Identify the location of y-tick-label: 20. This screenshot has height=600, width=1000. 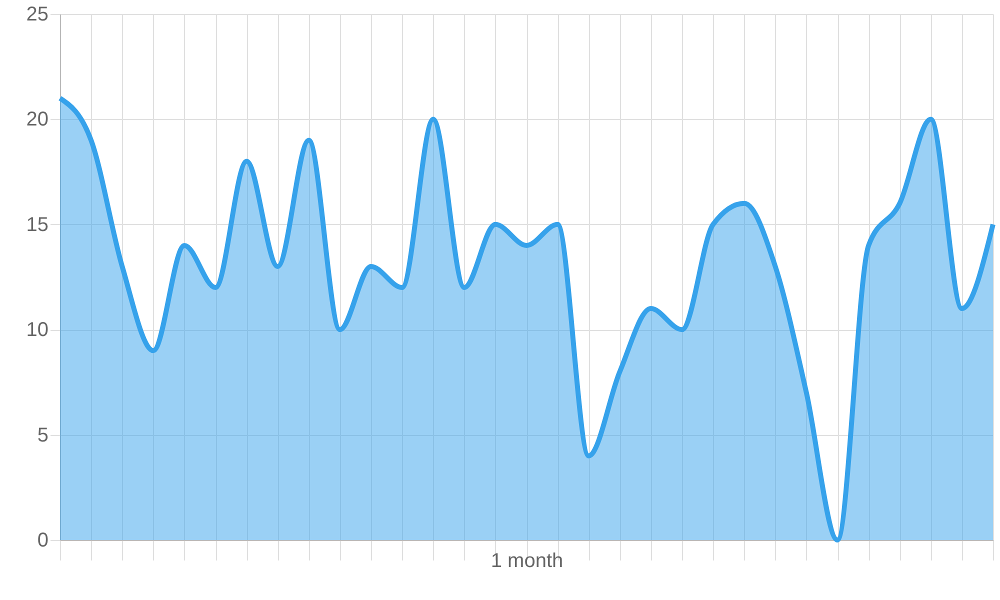
(37, 119).